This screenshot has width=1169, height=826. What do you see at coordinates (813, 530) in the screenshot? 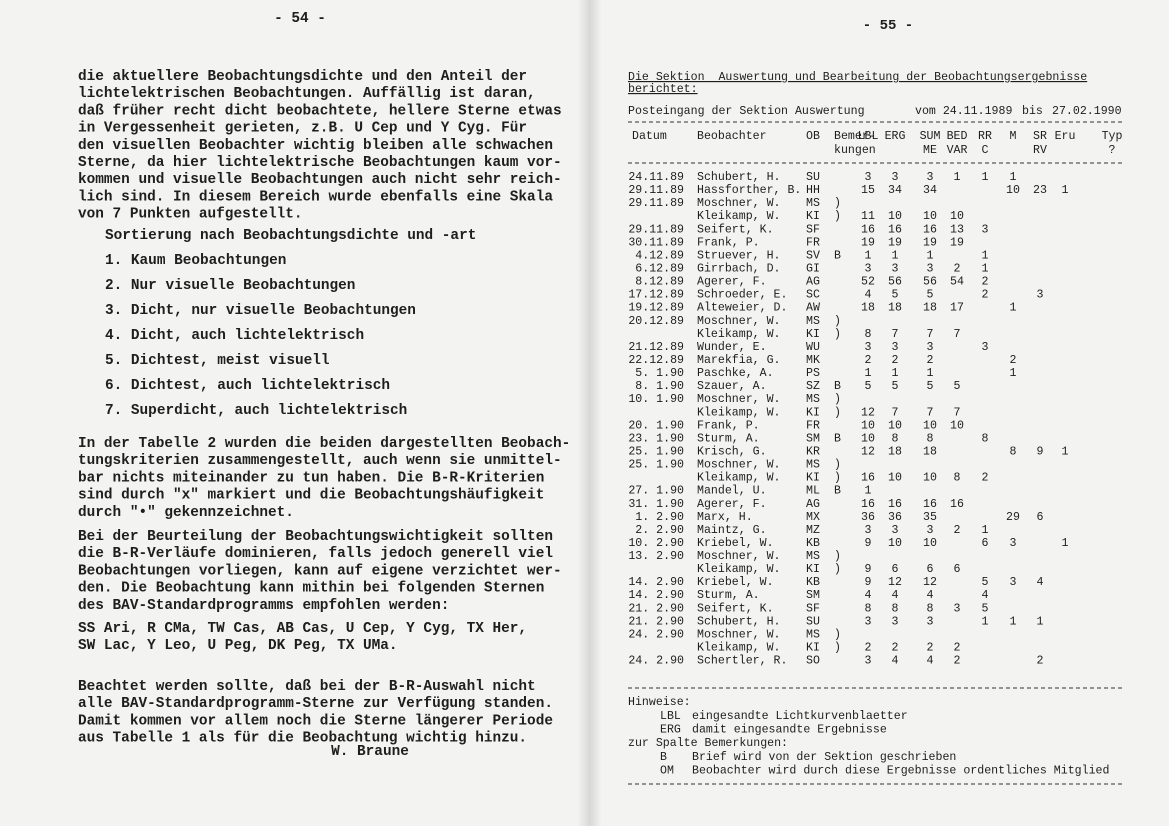
I see `table-cell: MZ` at bounding box center [813, 530].